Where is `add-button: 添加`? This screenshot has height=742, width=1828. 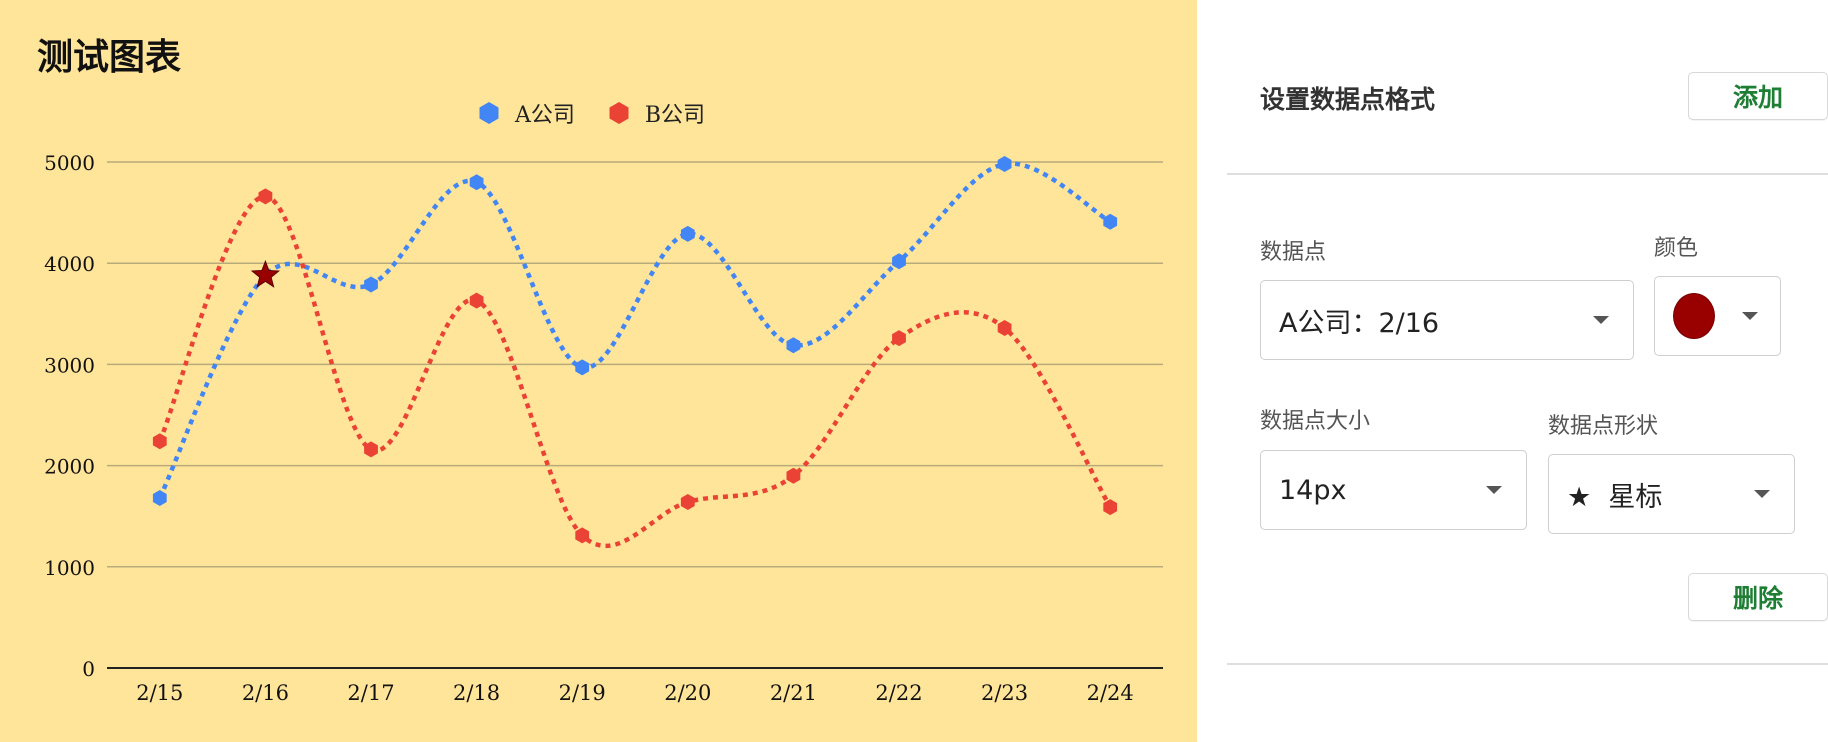 add-button: 添加 is located at coordinates (1758, 96).